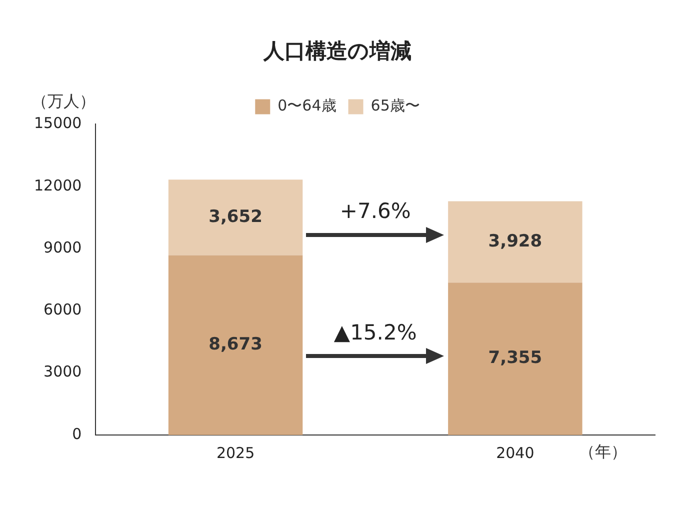 This screenshot has height=528, width=700. Describe the element at coordinates (63, 247) in the screenshot. I see `y-tick-label: 9000` at that location.